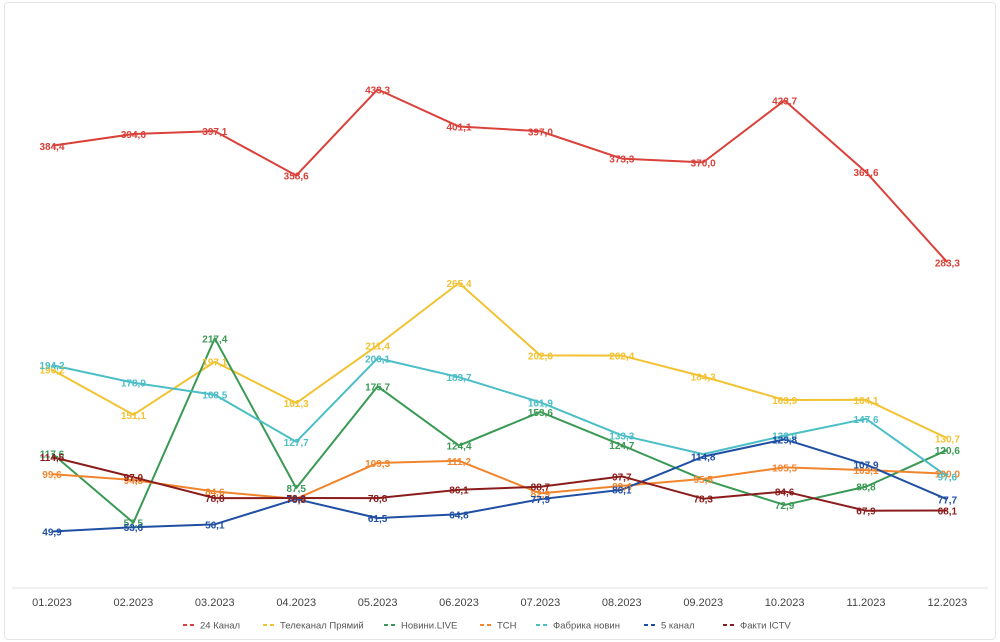 The width and height of the screenshot is (1000, 642). What do you see at coordinates (378, 603) in the screenshot?
I see `x-tick-label: 05.2023` at bounding box center [378, 603].